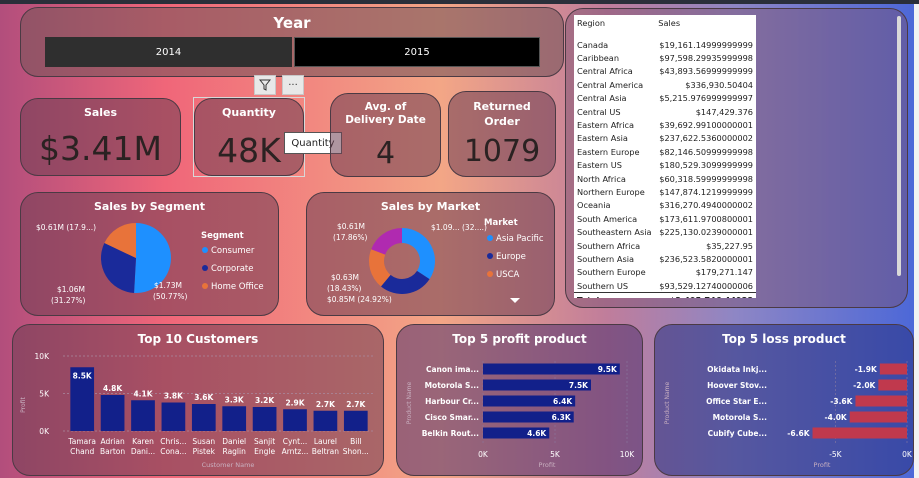  I want to click on legend-label-asia-pacific: Asia Pacific, so click(520, 239).